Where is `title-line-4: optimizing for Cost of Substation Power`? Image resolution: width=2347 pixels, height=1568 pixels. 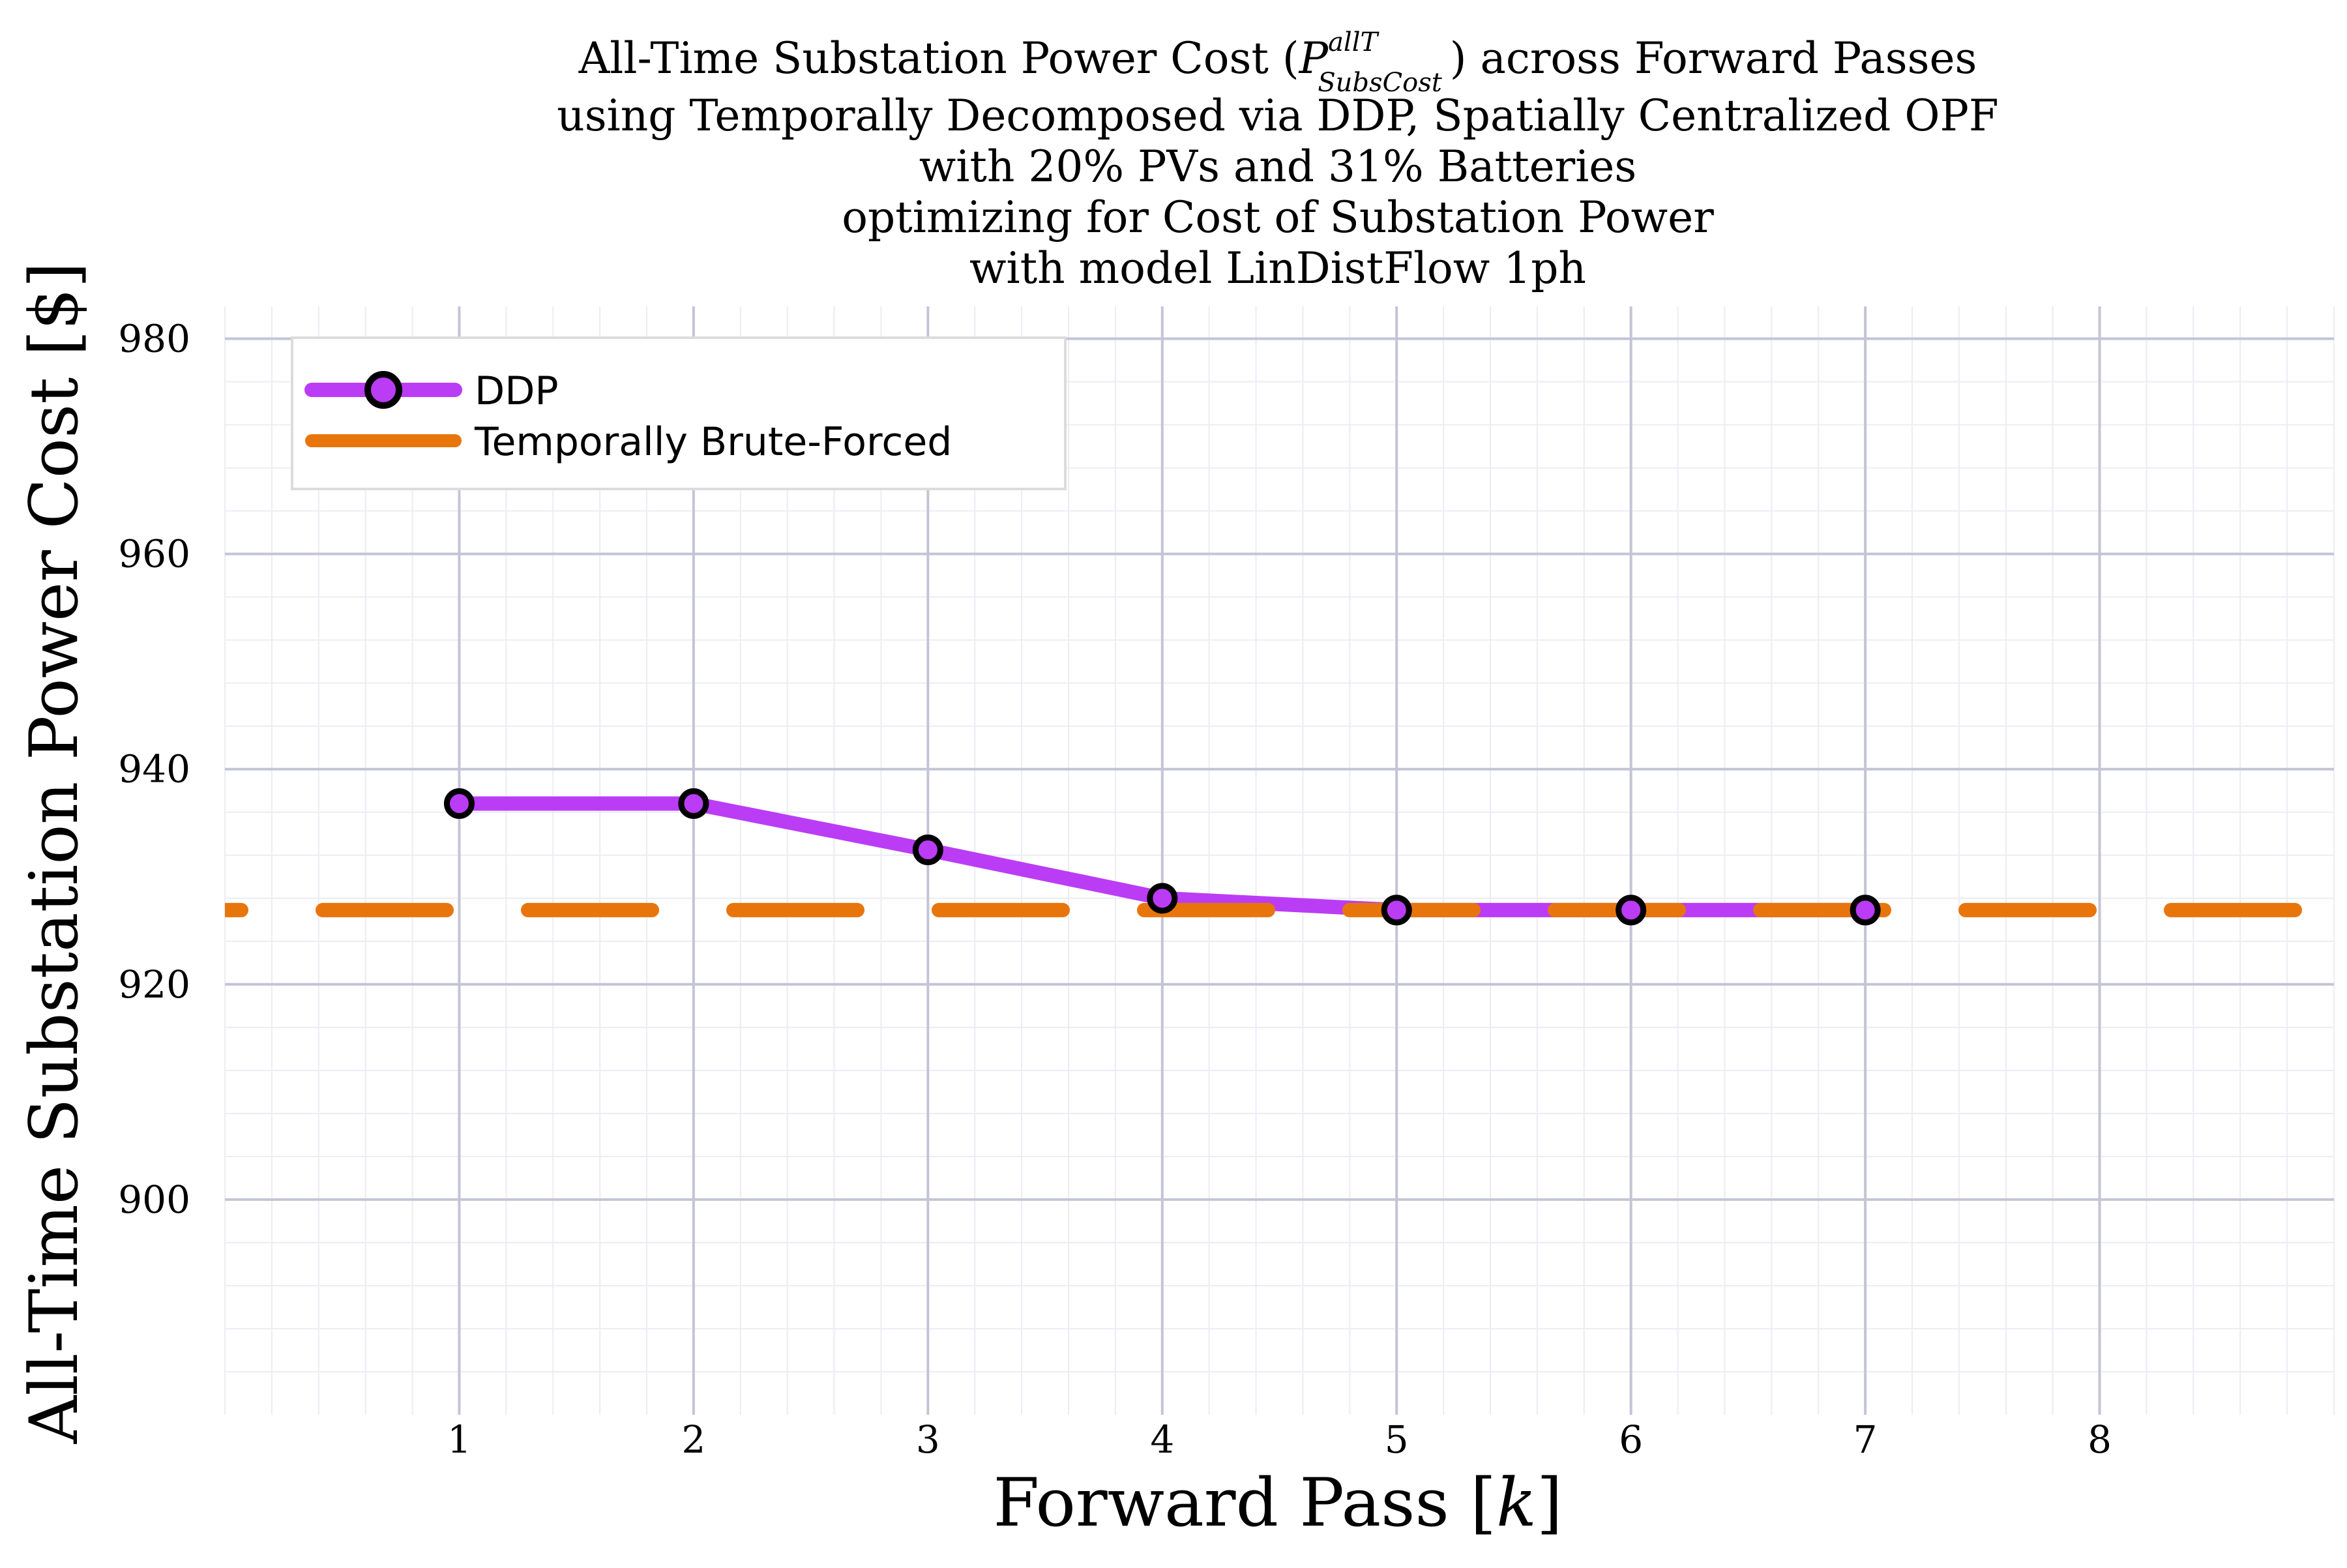 title-line-4: optimizing for Cost of Substation Power is located at coordinates (1278, 218).